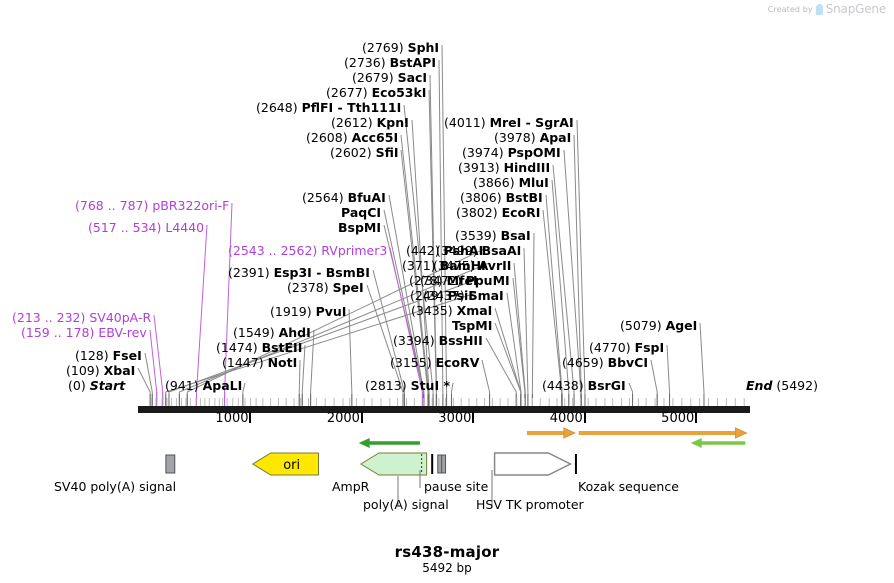 The width and height of the screenshot is (894, 583). I want to click on enzyme-position: (2602), so click(351, 152).